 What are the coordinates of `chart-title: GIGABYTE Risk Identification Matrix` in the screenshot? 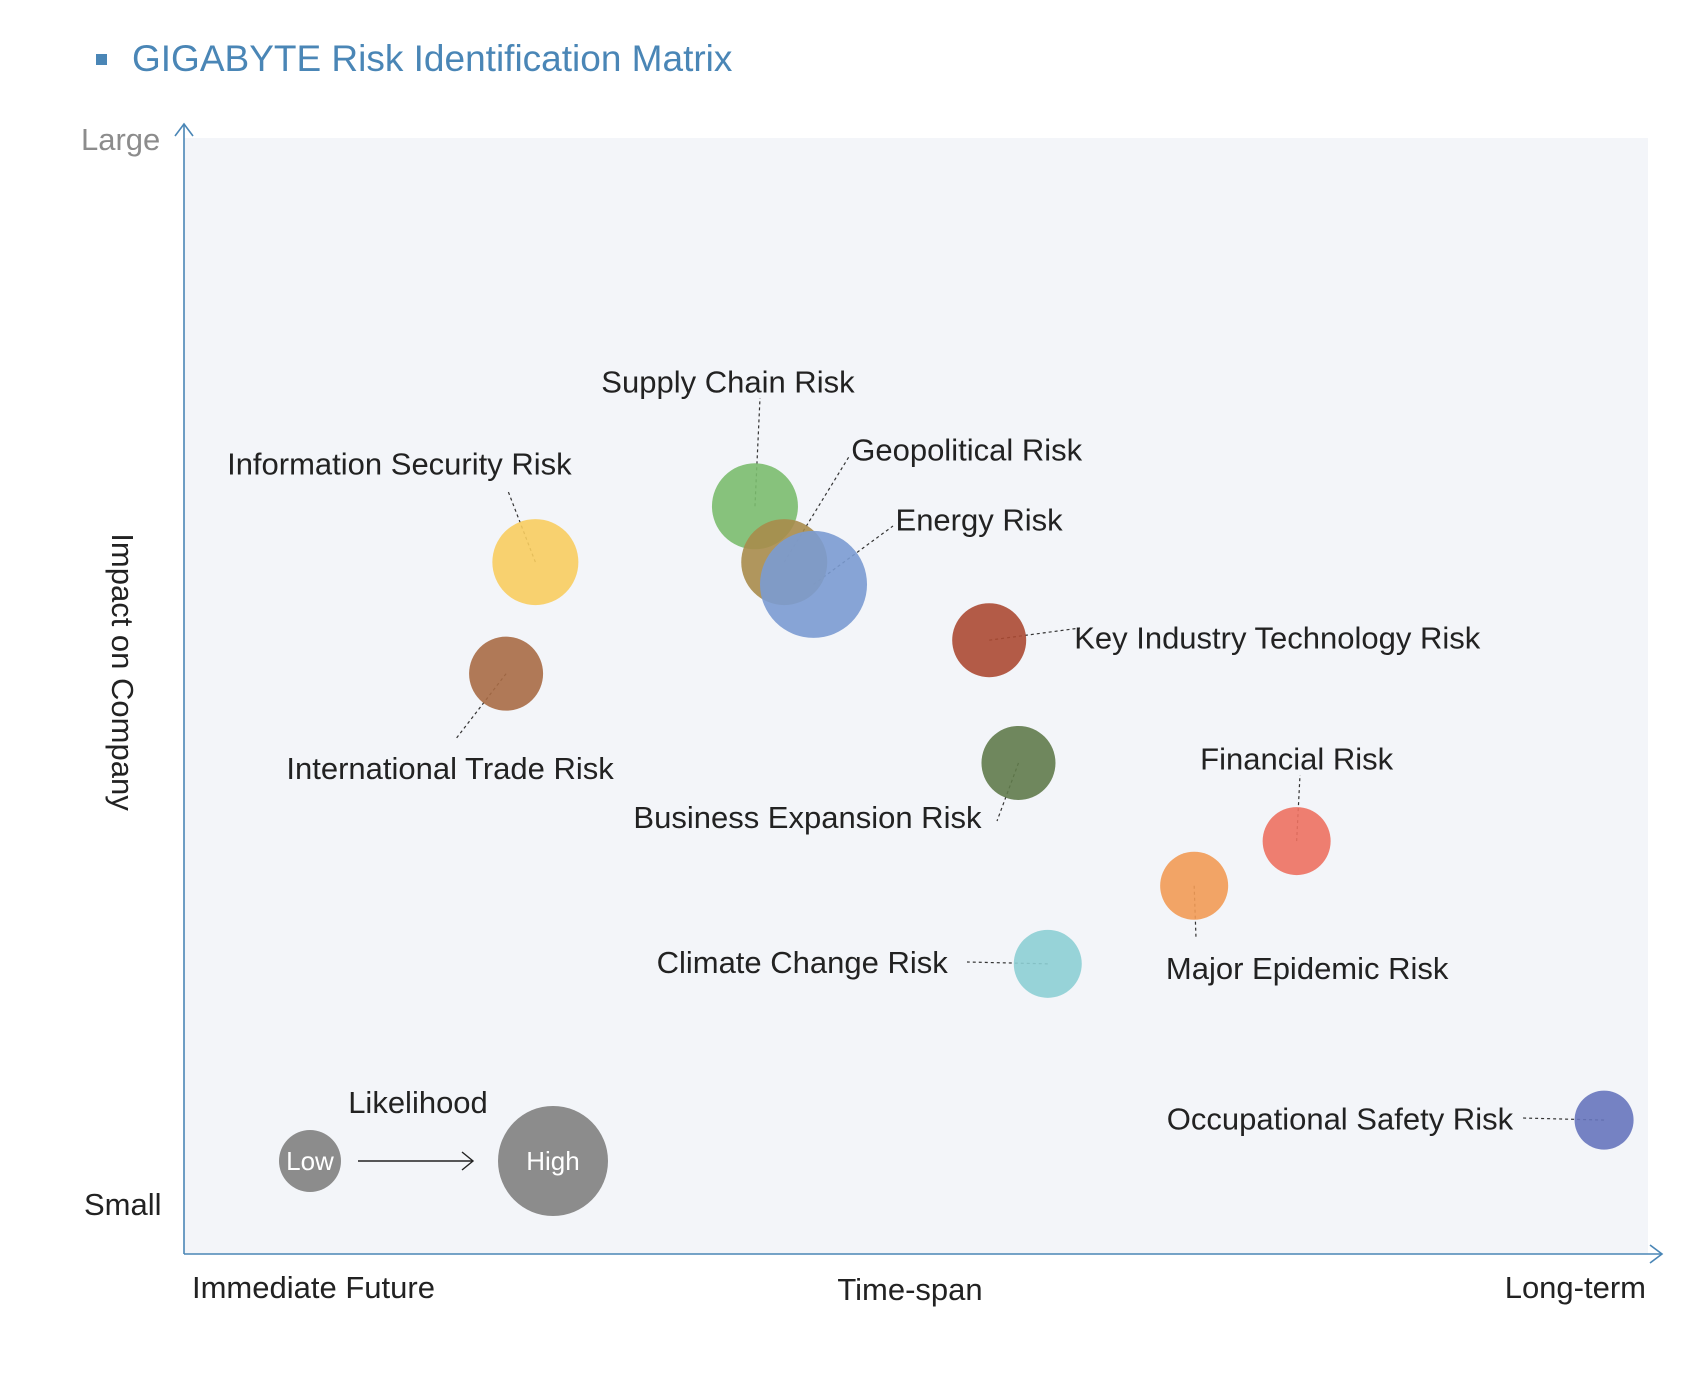 It's located at (432, 58).